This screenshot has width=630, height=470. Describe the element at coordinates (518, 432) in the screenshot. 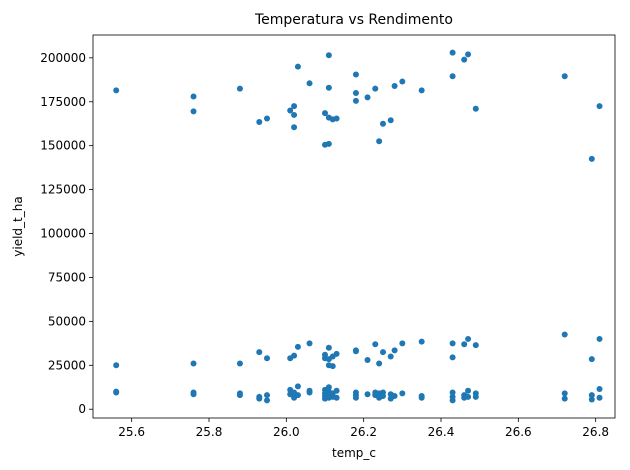

I see `x-tick-label: 26.6` at that location.